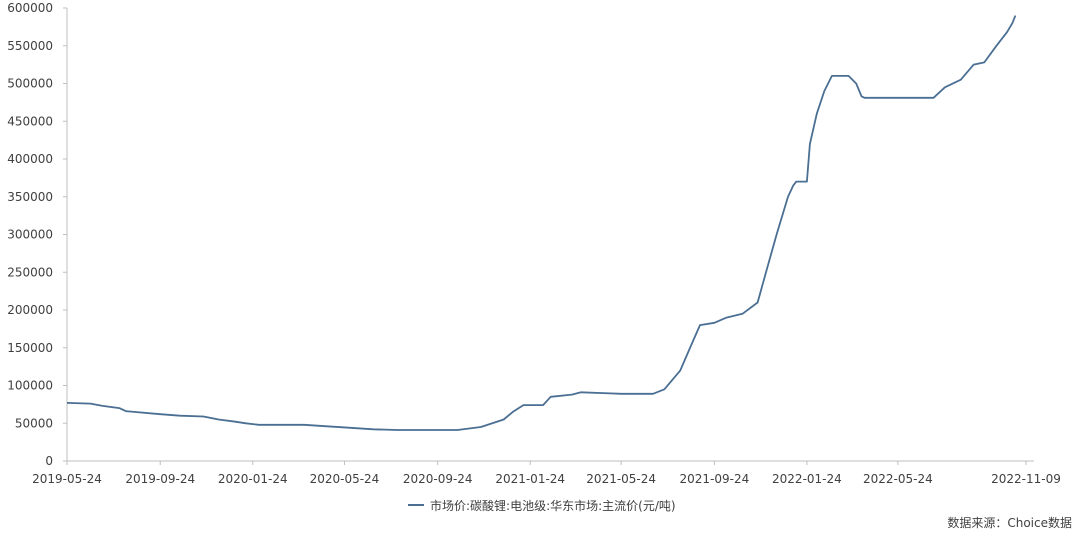 This screenshot has width=1080, height=540. I want to click on x-tick-label: 2020-09-24, so click(438, 479).